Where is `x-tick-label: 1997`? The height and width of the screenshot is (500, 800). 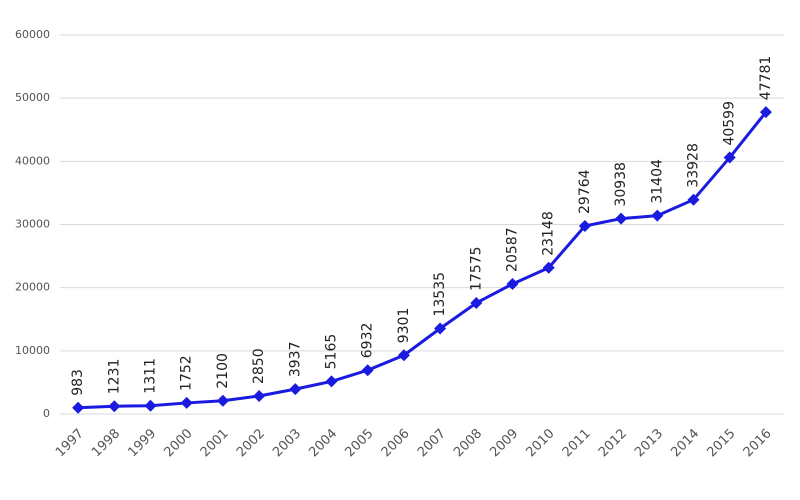 x-tick-label: 1997 is located at coordinates (70, 443).